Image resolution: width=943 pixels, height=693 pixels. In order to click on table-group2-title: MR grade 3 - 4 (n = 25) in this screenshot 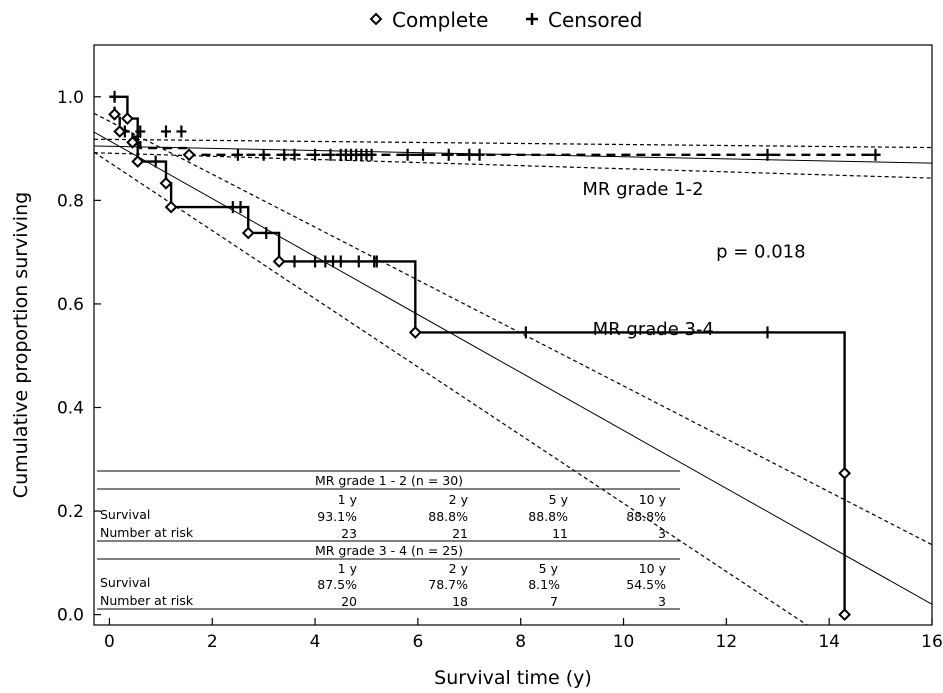, I will do `click(389, 550)`.